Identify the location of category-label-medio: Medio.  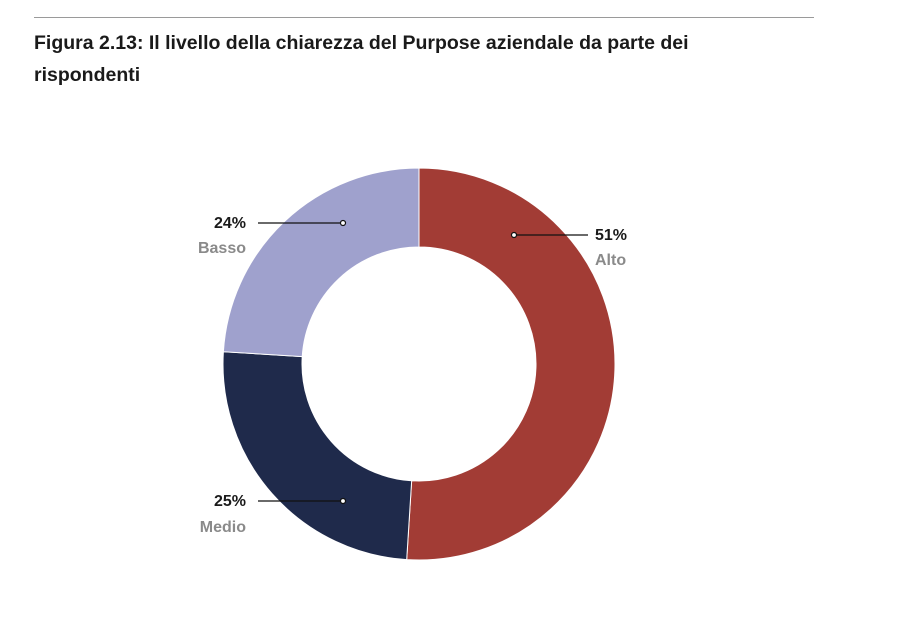
(223, 527).